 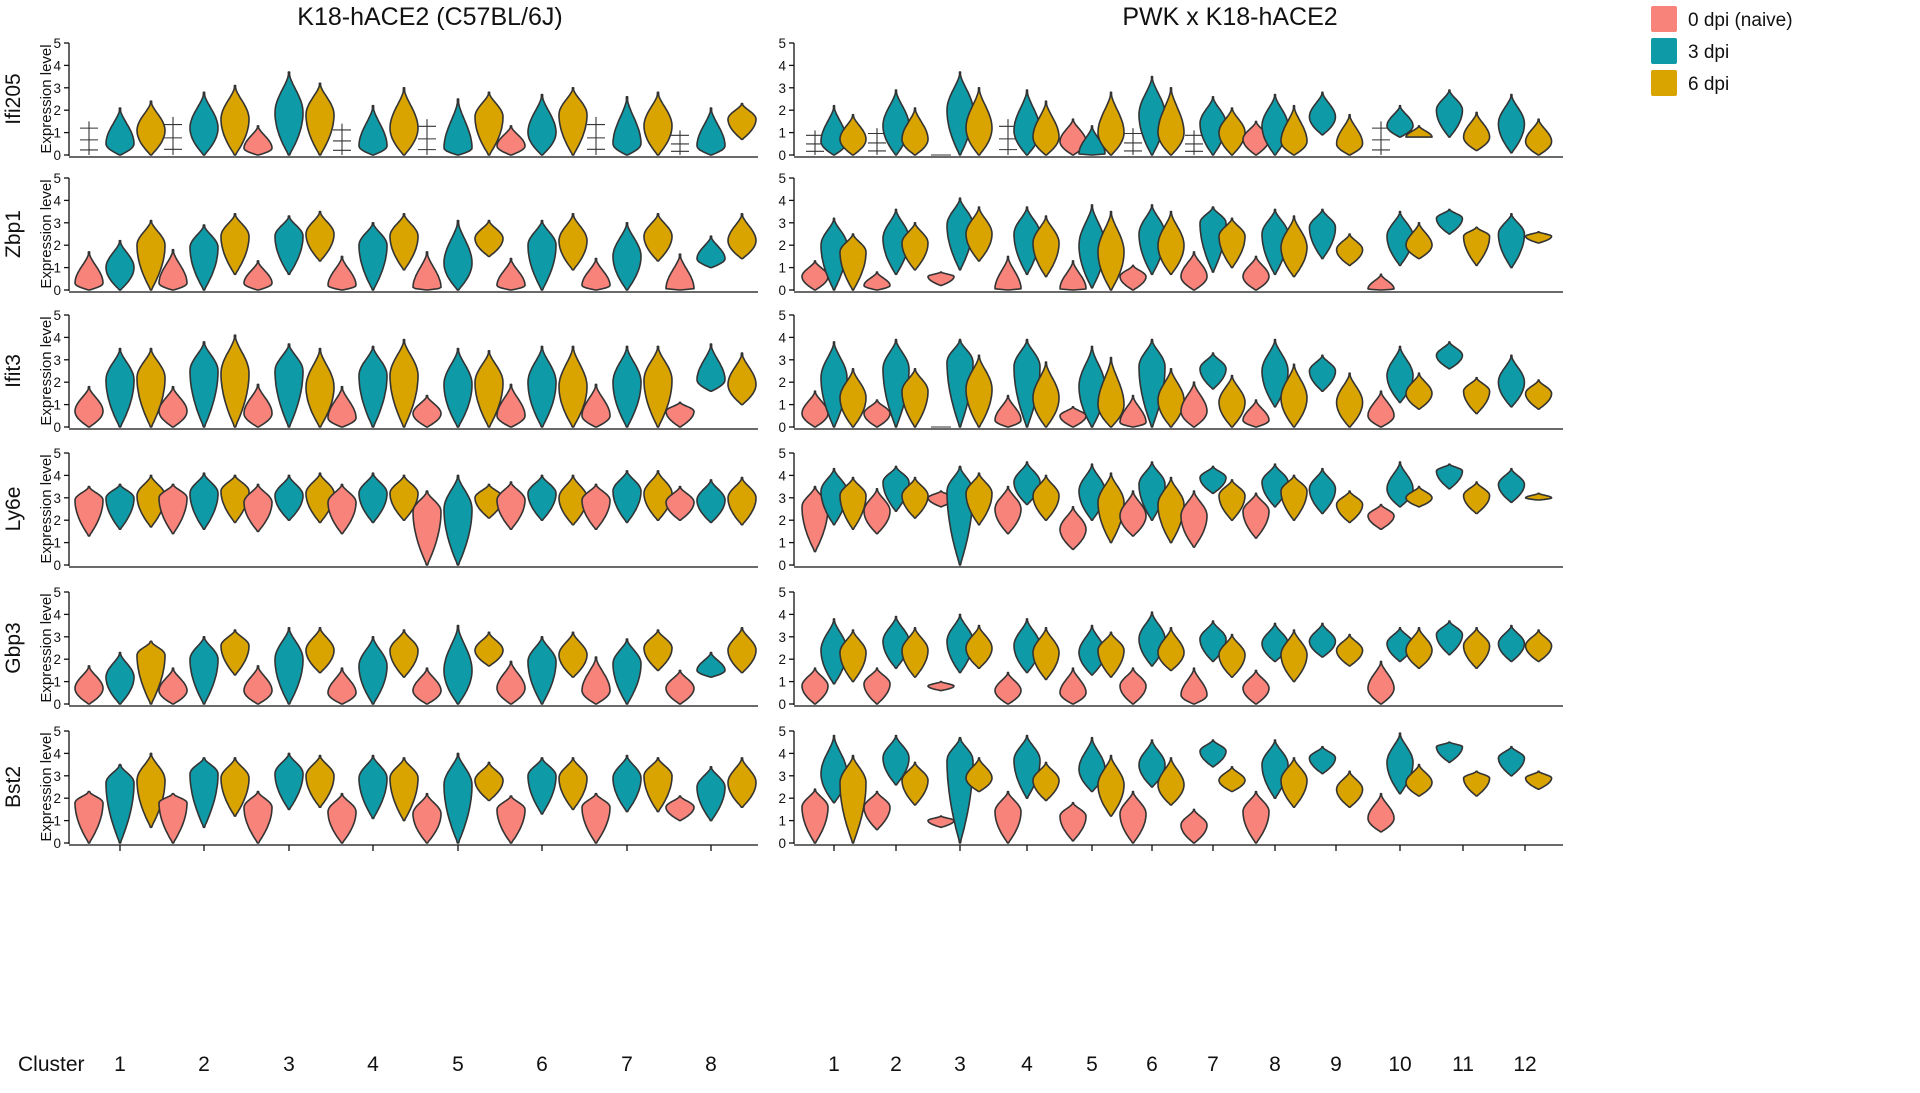 I want to click on violin-left-ifi205-c4-s0, so click(x=342, y=139).